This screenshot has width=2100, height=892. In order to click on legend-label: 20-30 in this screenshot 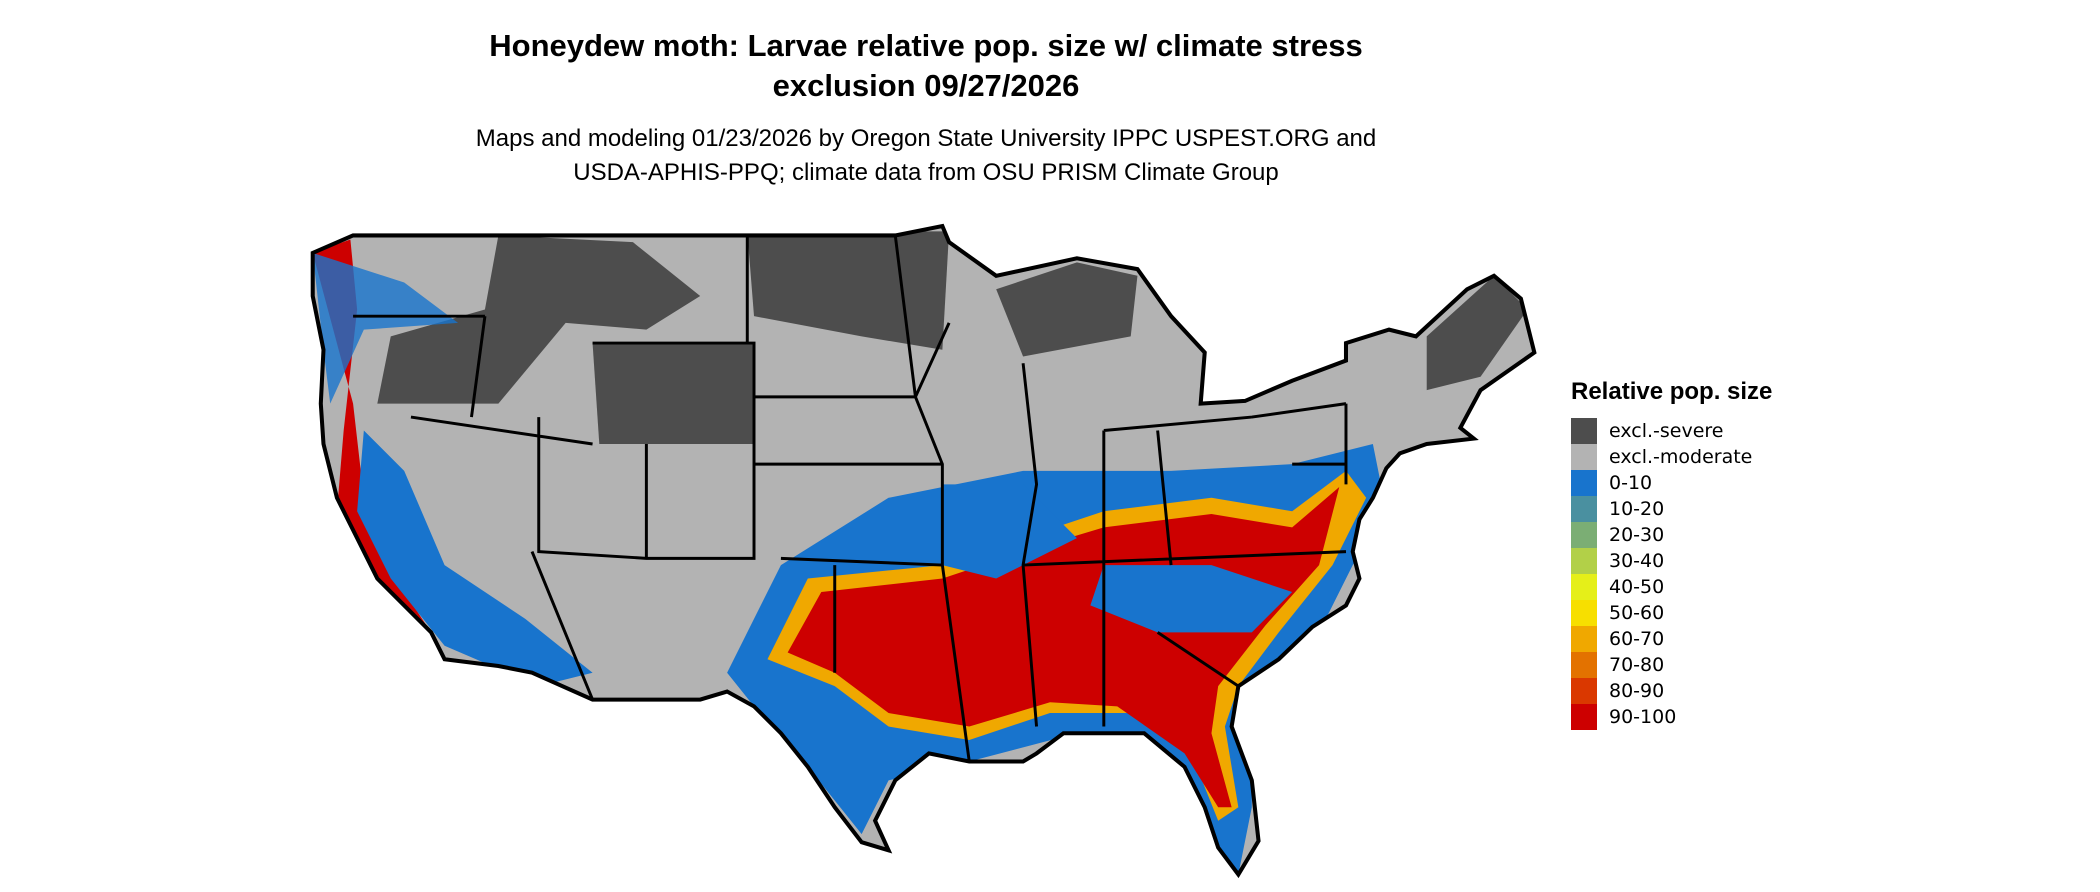, I will do `click(1637, 535)`.